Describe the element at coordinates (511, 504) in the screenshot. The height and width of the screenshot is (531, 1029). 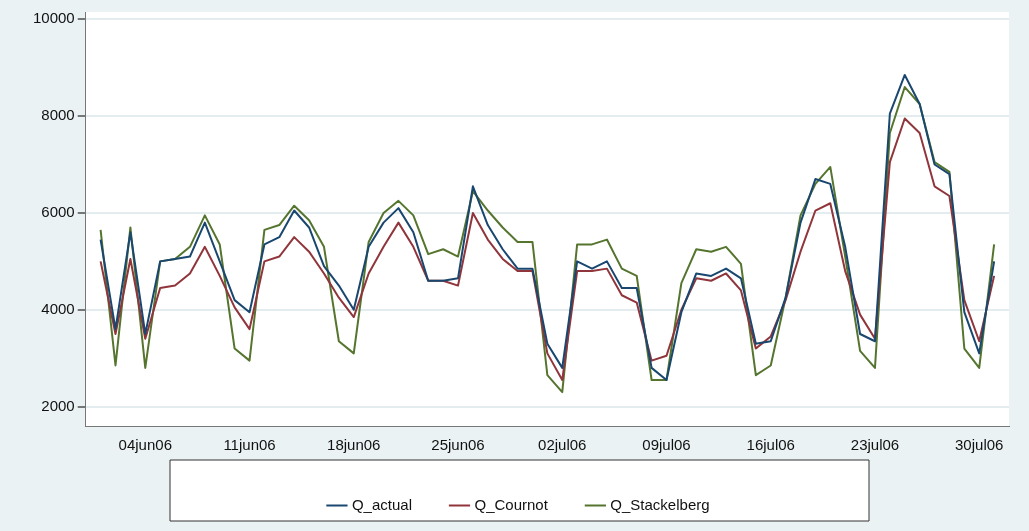
I see `legend-label: Q_Cournot` at that location.